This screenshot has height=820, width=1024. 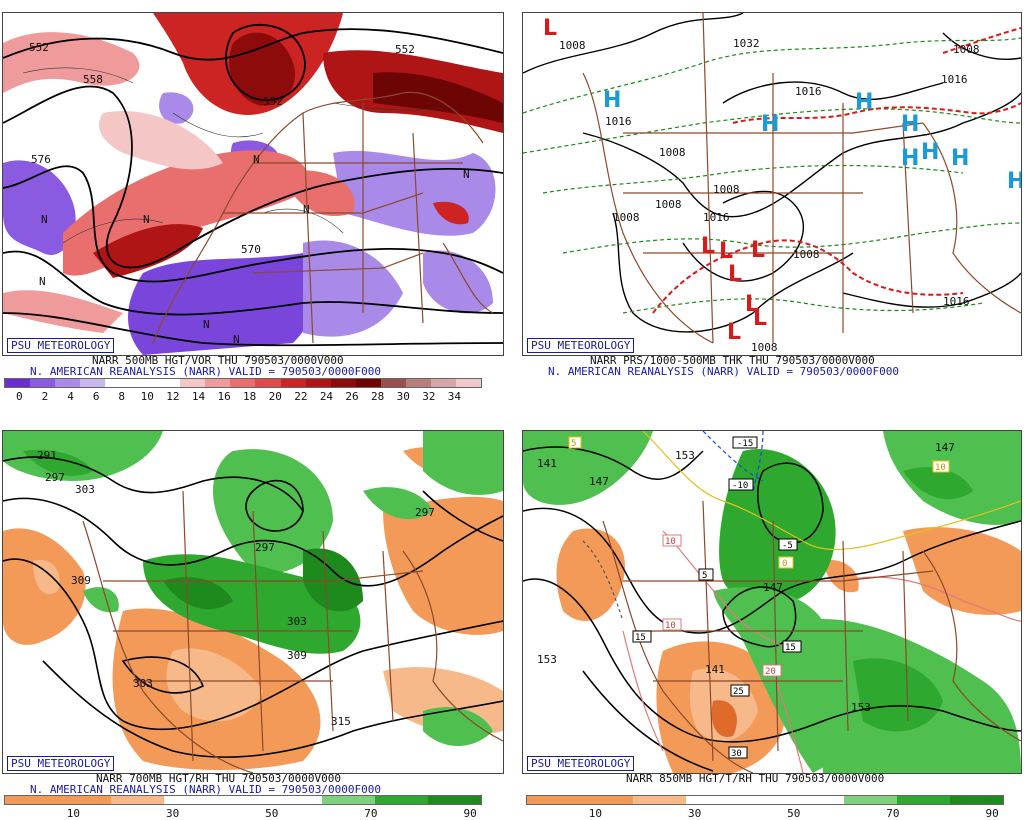 I want to click on caption-product: NARR 700MB HGT/RH THU 790503/0000V000, so click(x=219, y=778).